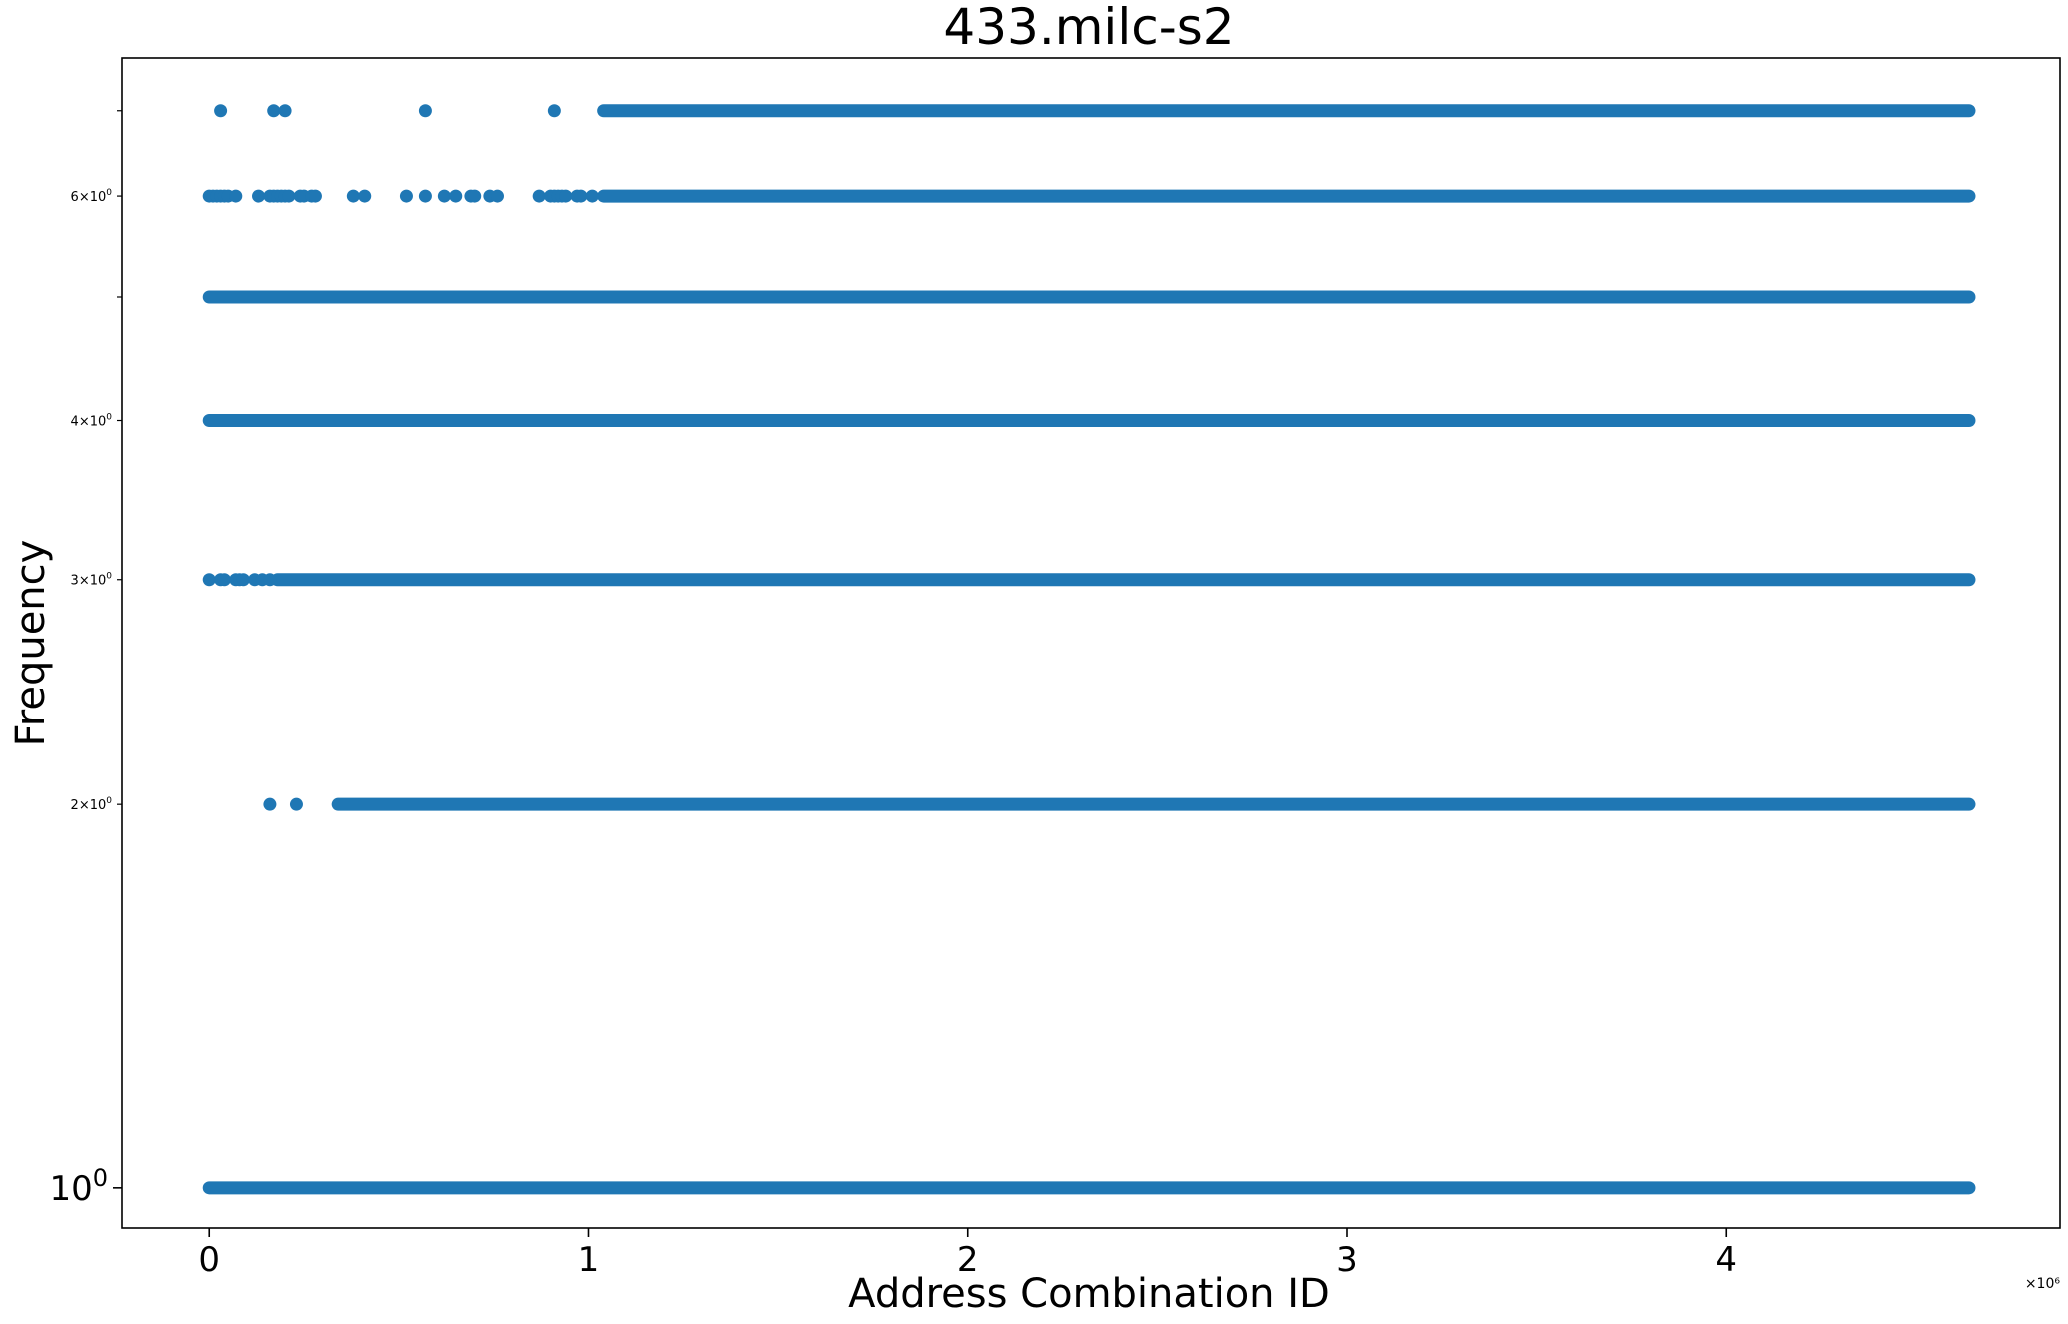 Image resolution: width=2068 pixels, height=1324 pixels. What do you see at coordinates (1089, 1294) in the screenshot?
I see `x-axis-label: Address Combination ID` at bounding box center [1089, 1294].